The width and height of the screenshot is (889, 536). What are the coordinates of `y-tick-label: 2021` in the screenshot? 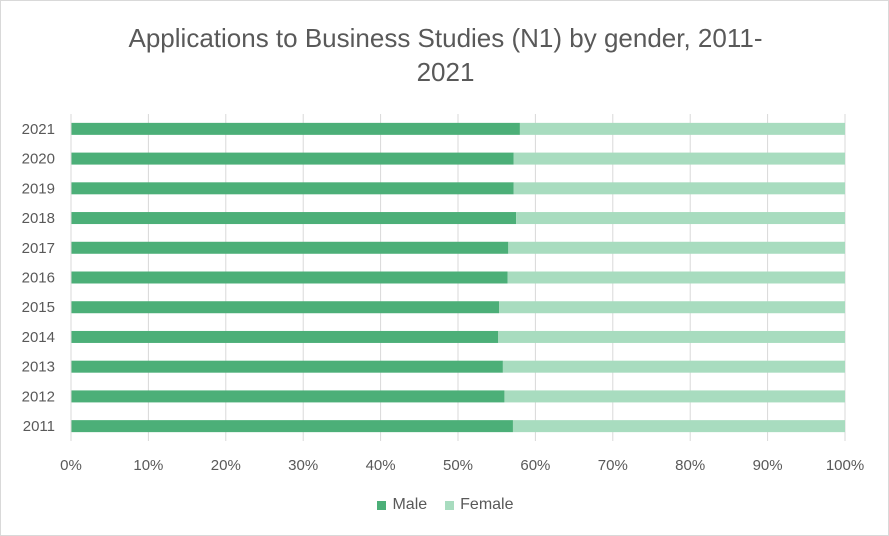 It's located at (38, 129).